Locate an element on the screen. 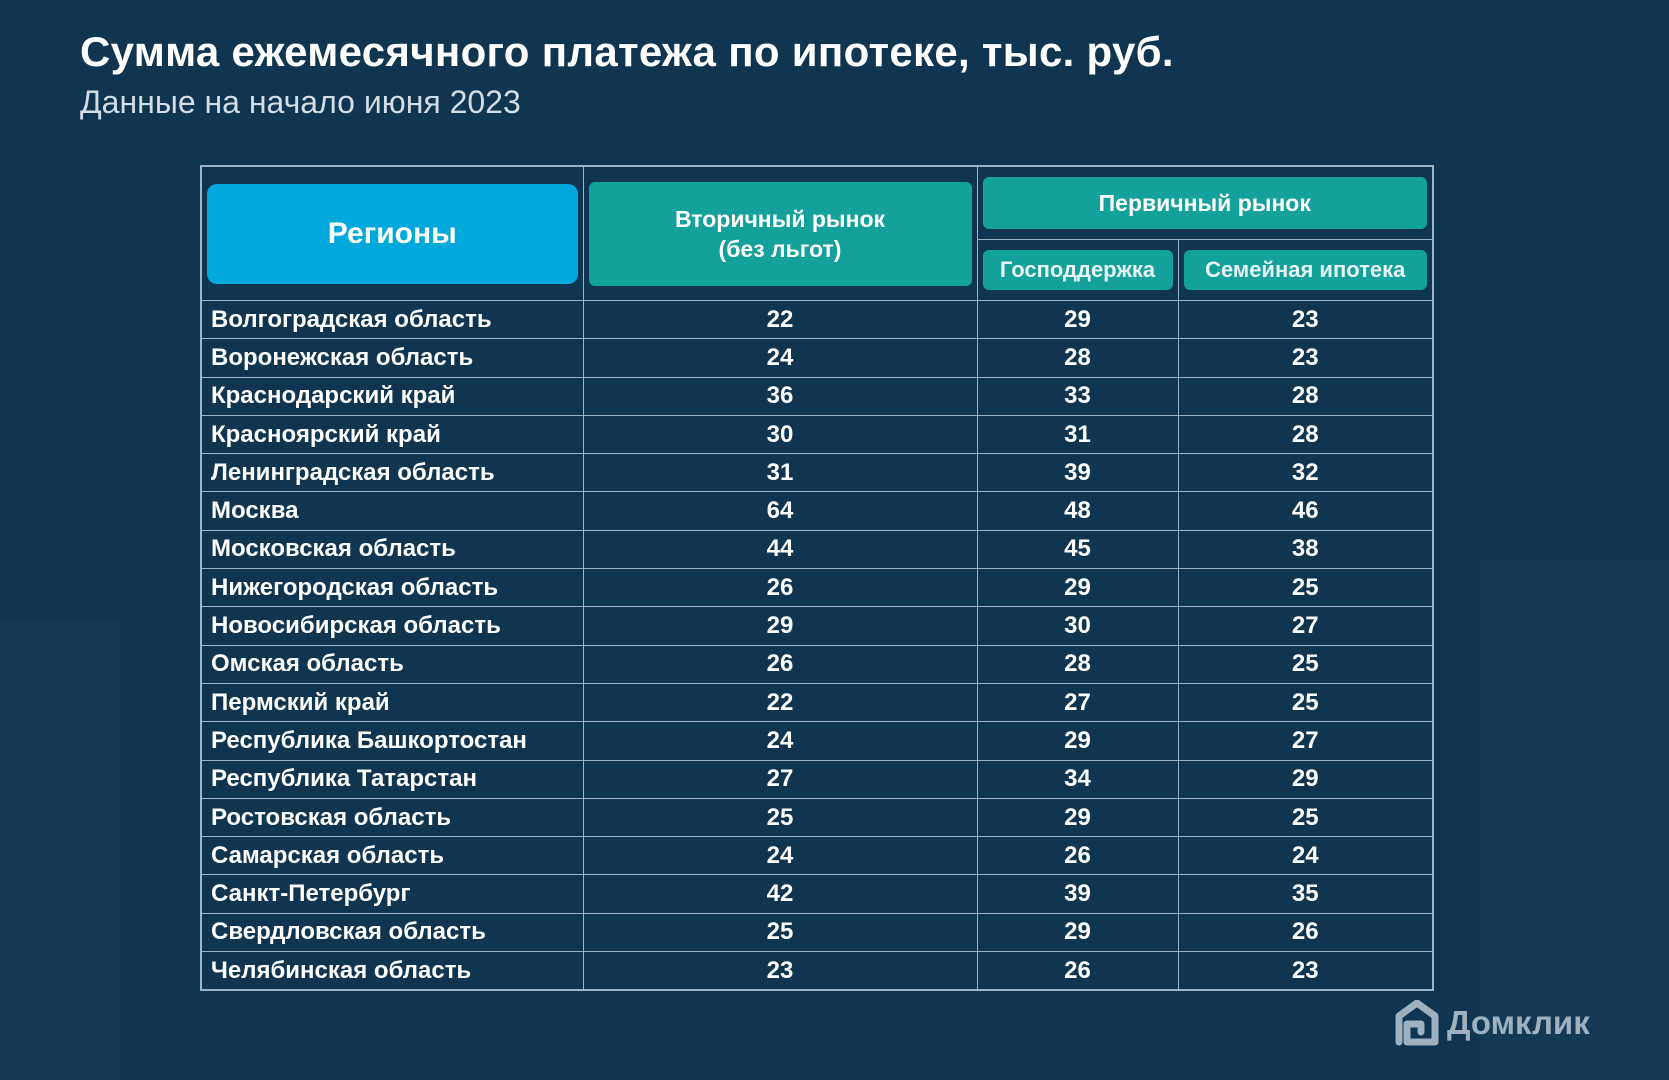 The width and height of the screenshot is (1669, 1080). table-row: Самарская область 24 26 24 is located at coordinates (817, 856).